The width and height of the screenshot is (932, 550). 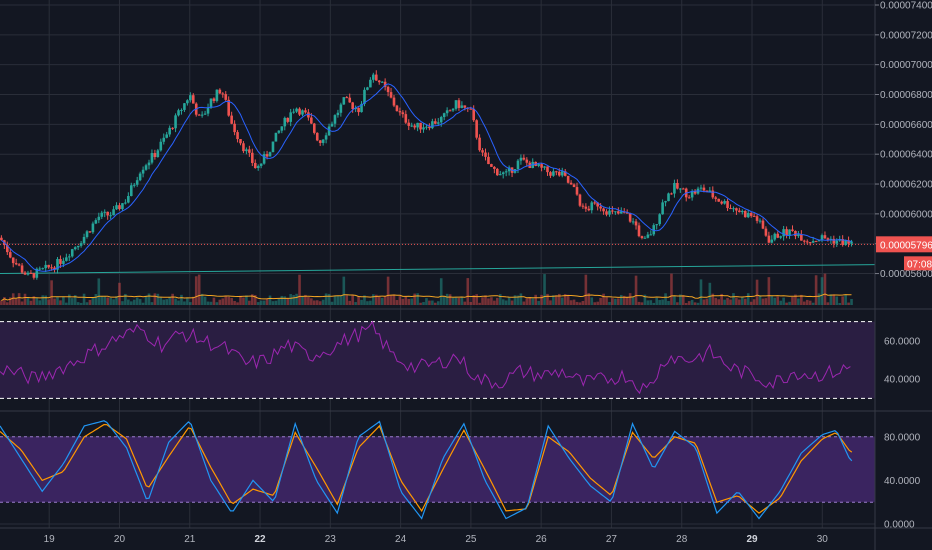 I want to click on date-label: 24, so click(x=401, y=539).